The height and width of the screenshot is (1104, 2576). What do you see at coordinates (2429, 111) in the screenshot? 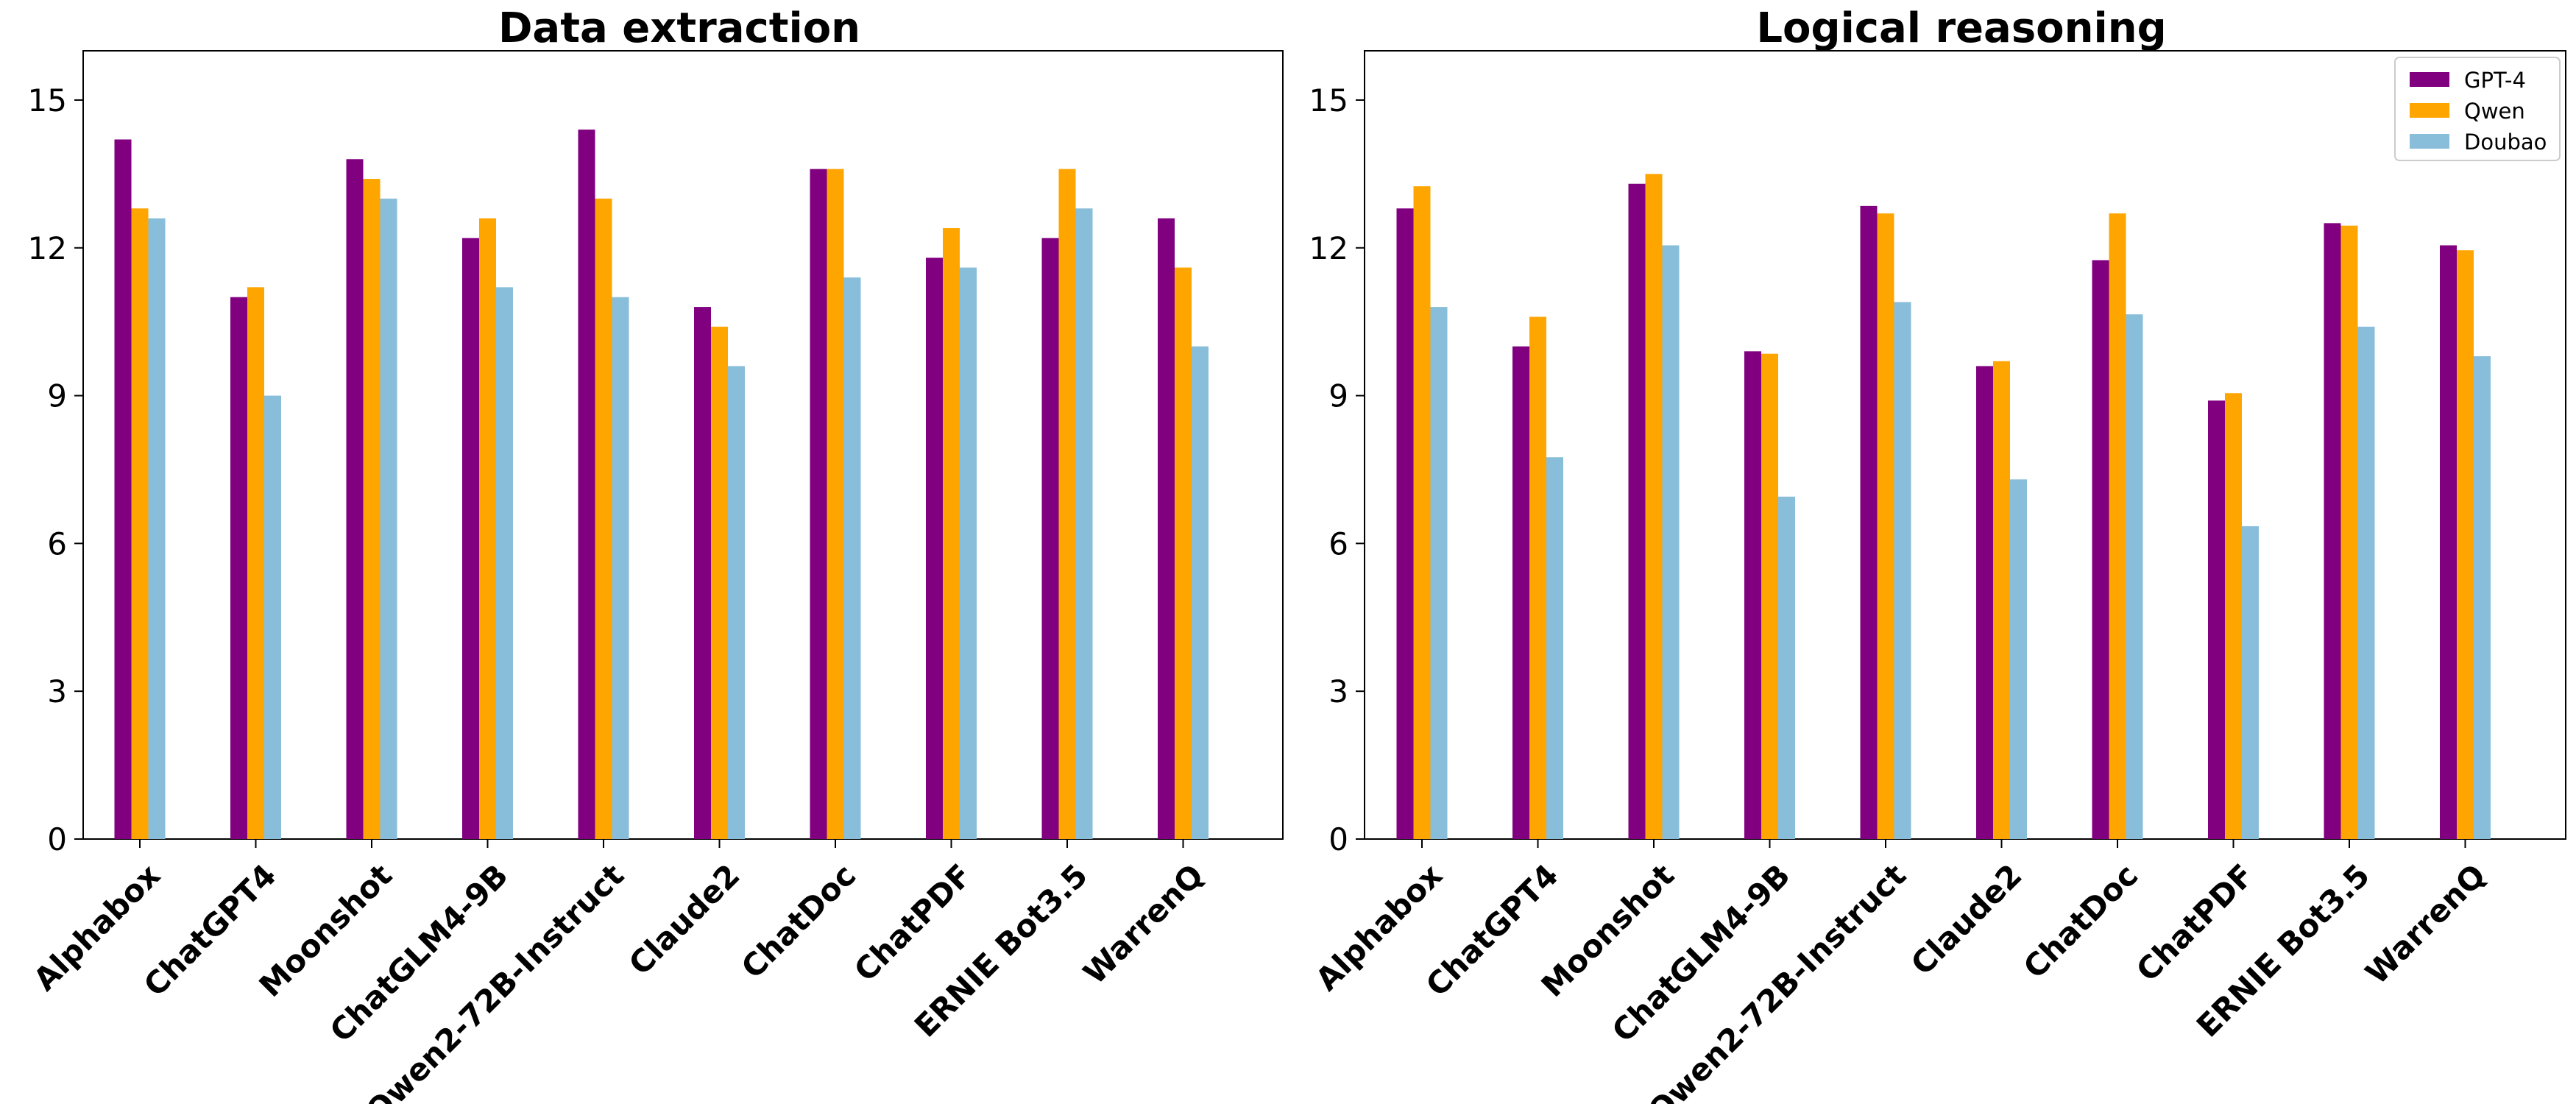
I see `legend-swatch-qwen` at bounding box center [2429, 111].